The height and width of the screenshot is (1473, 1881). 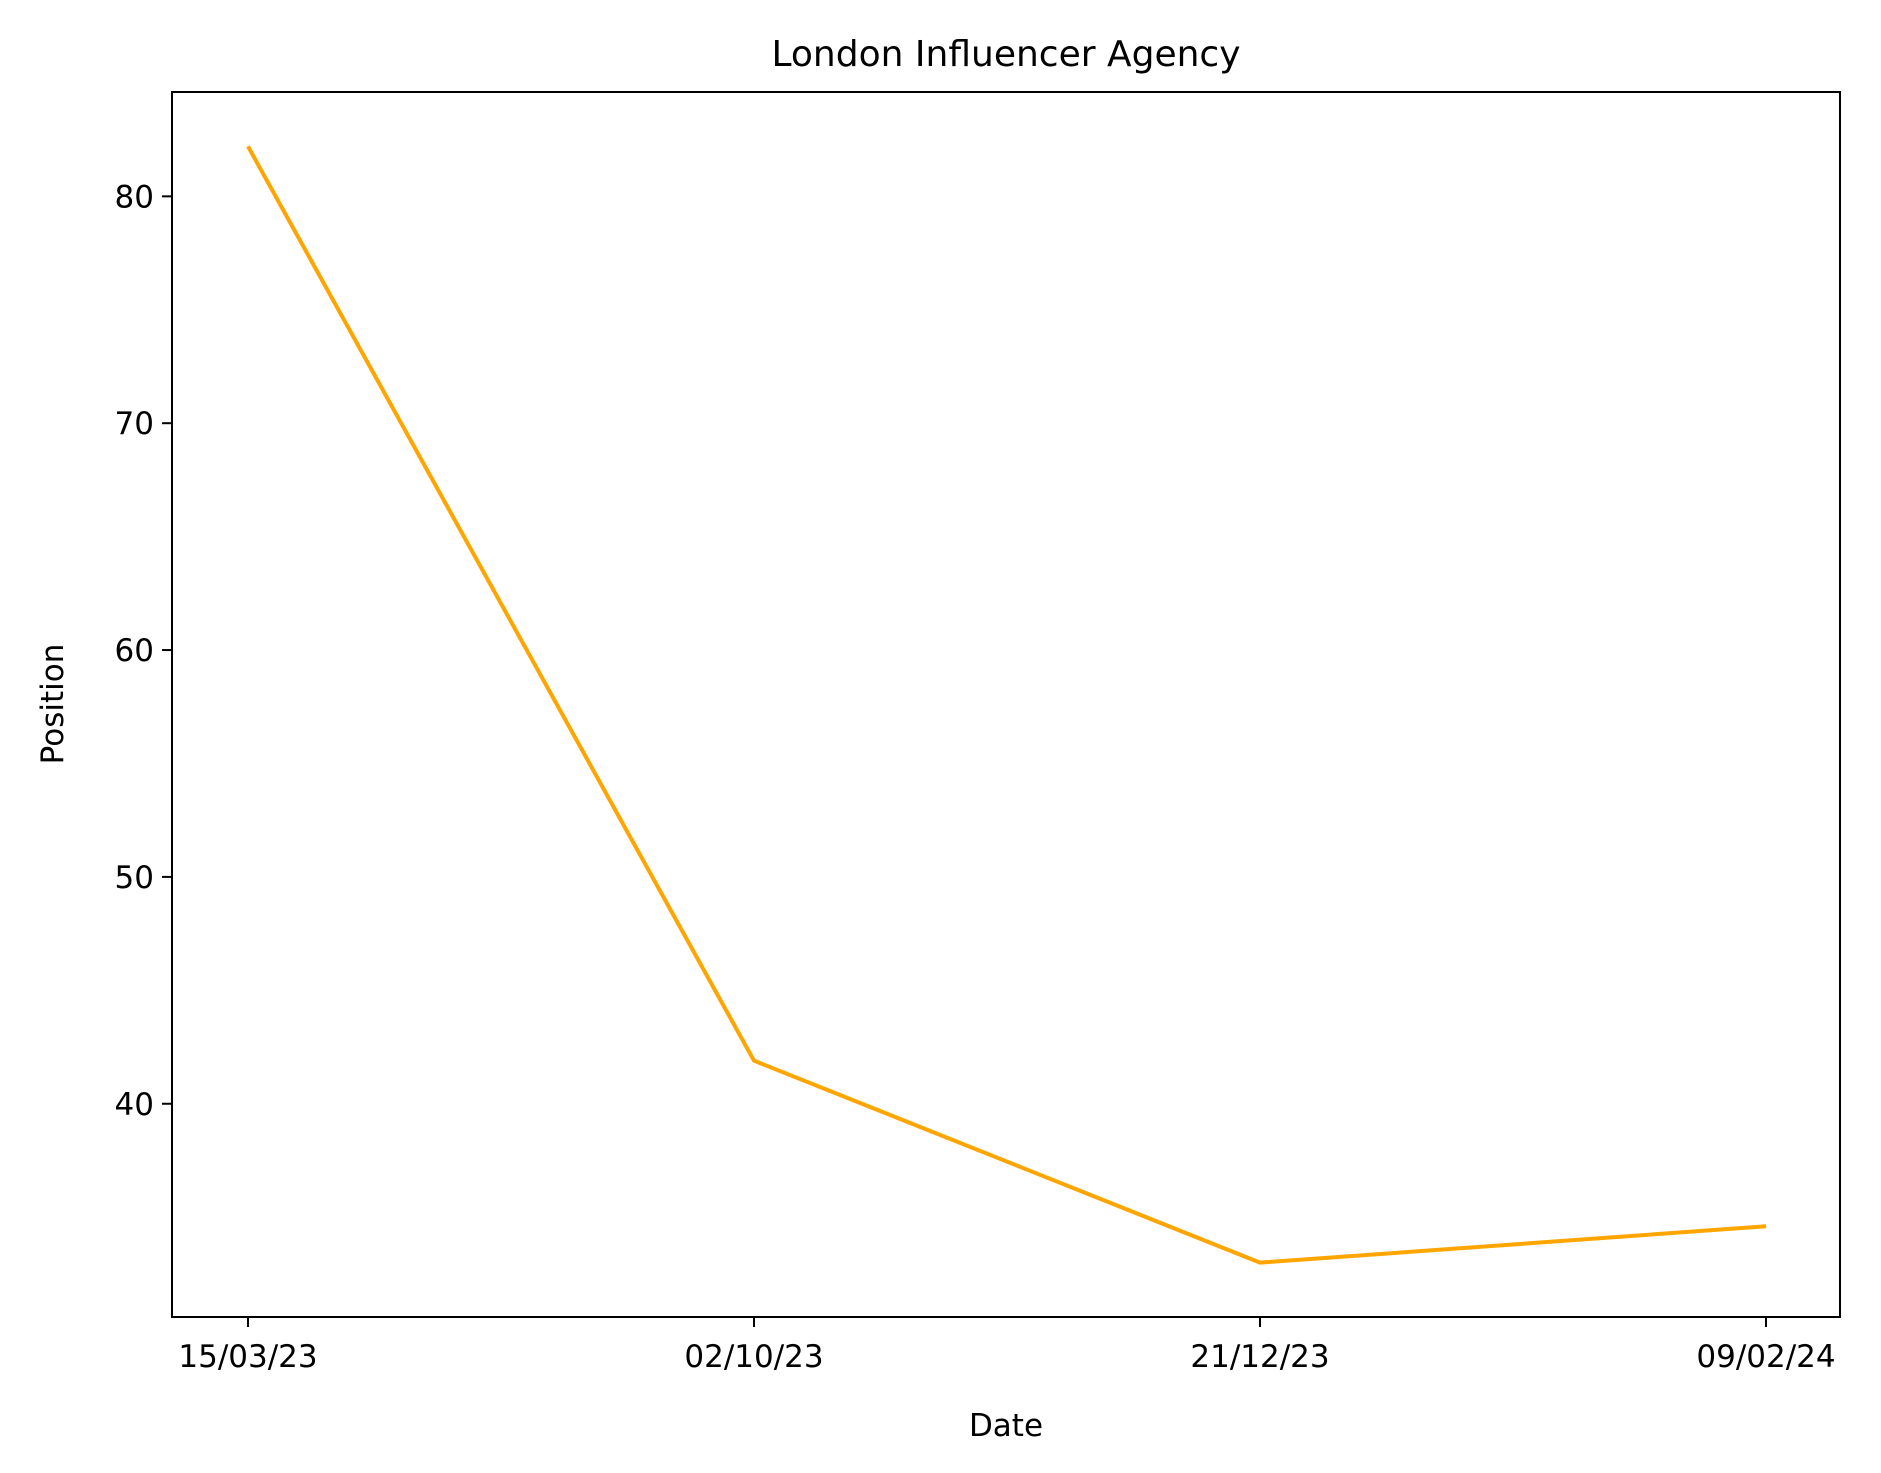 I want to click on x-axis-label: Date, so click(x=1006, y=1426).